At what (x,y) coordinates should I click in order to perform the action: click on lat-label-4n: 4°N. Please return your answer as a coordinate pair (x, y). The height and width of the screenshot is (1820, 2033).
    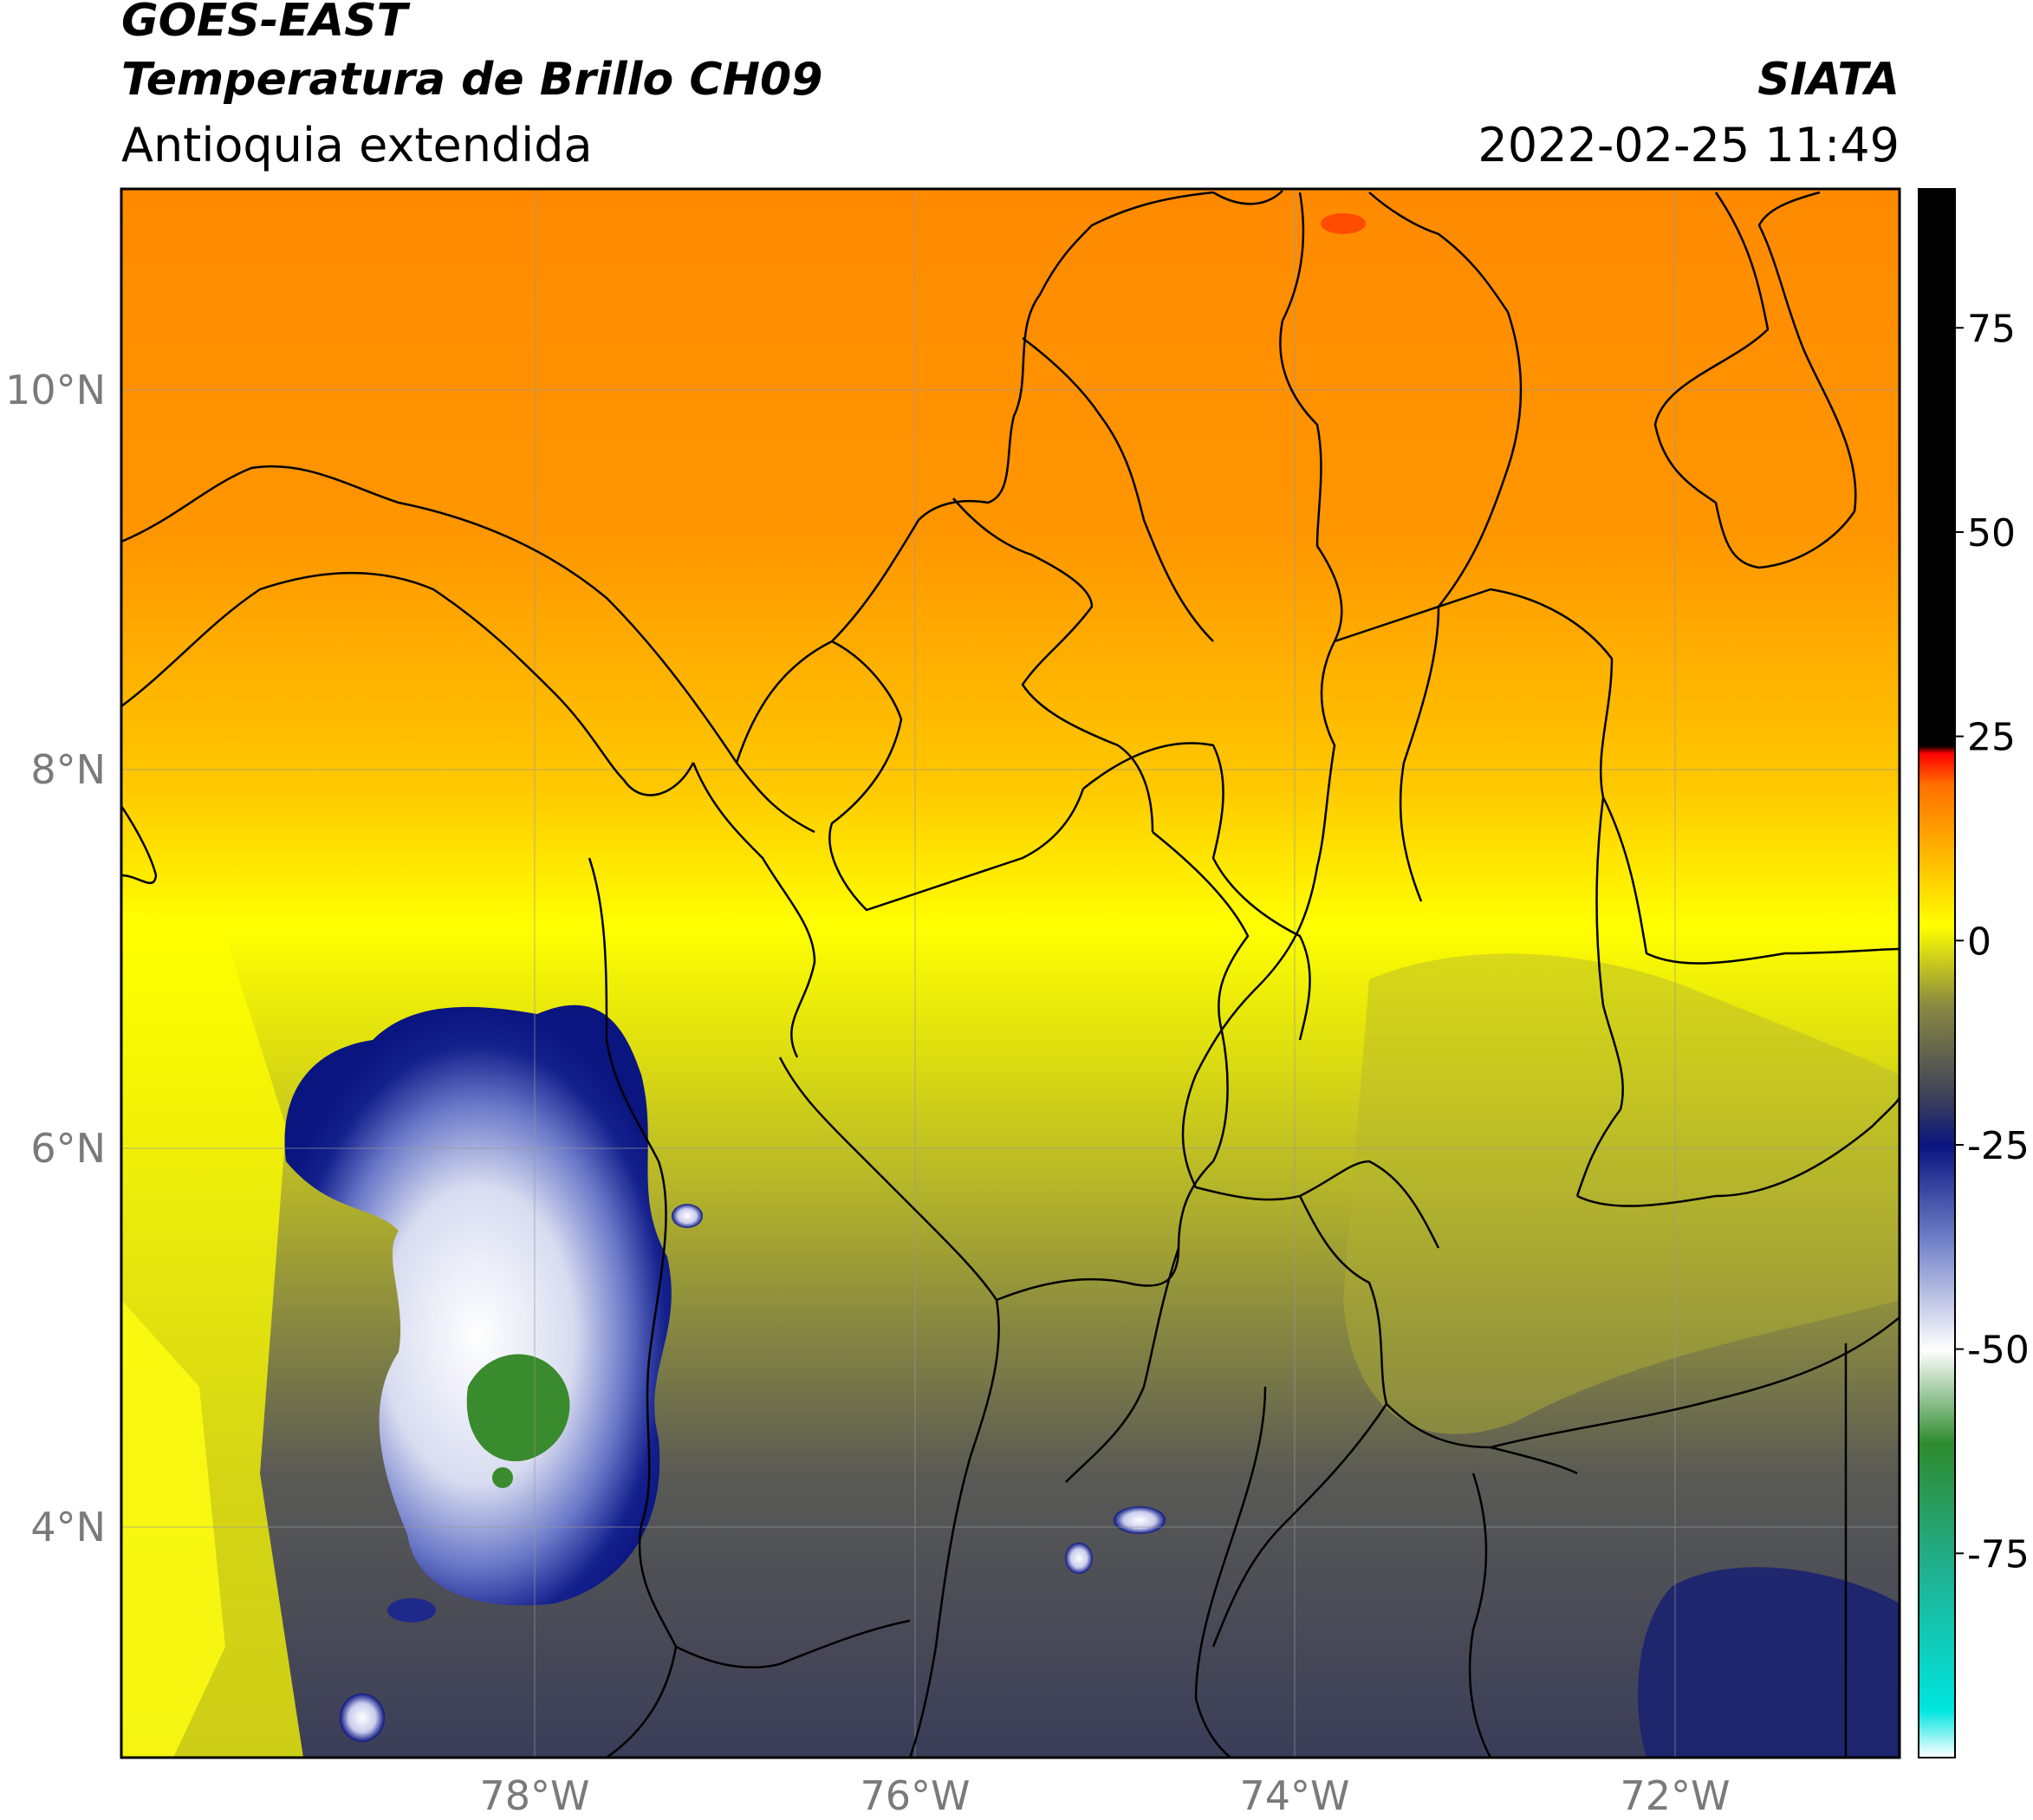
    Looking at the image, I should click on (68, 1527).